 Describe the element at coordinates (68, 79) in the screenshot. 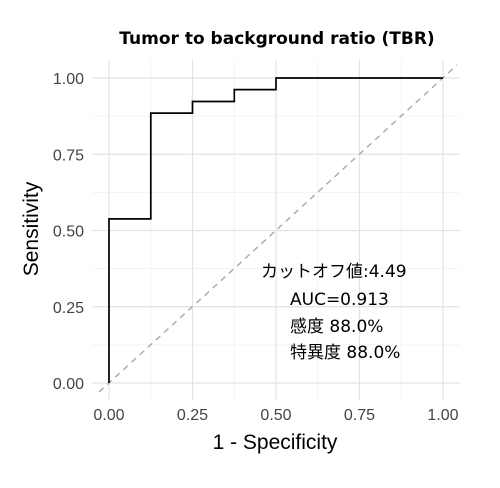

I see `y-tick-label: 1.00` at that location.